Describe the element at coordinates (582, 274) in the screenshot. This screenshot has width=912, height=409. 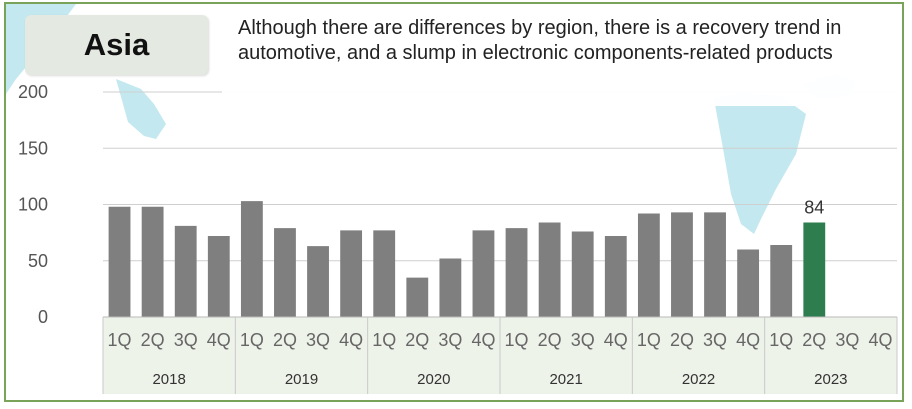
I see `bar-2021-3Q` at that location.